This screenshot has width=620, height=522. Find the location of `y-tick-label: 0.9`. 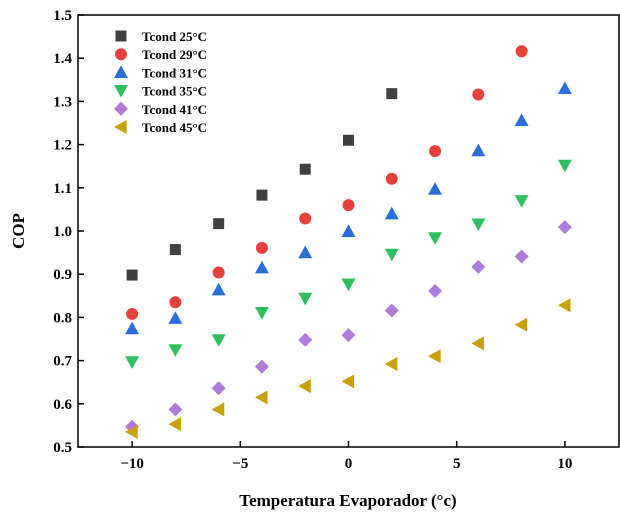

y-tick-label: 0.9 is located at coordinates (62, 275).